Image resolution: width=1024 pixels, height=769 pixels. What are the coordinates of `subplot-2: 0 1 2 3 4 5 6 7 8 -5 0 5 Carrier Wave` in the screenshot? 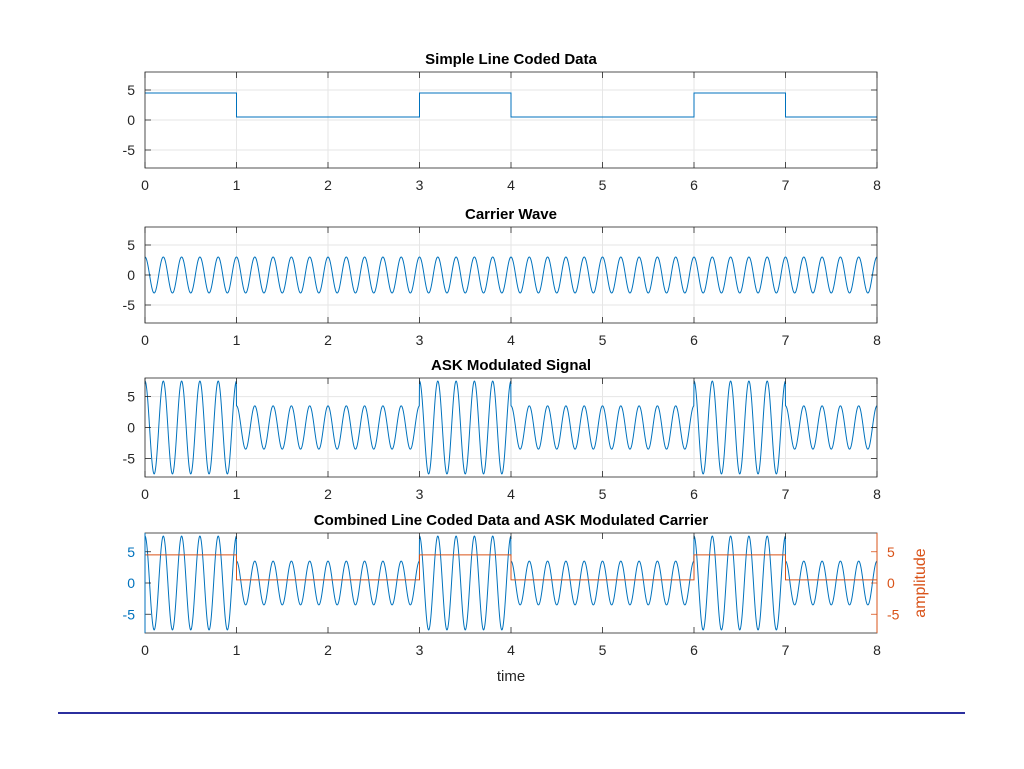 It's located at (502, 277).